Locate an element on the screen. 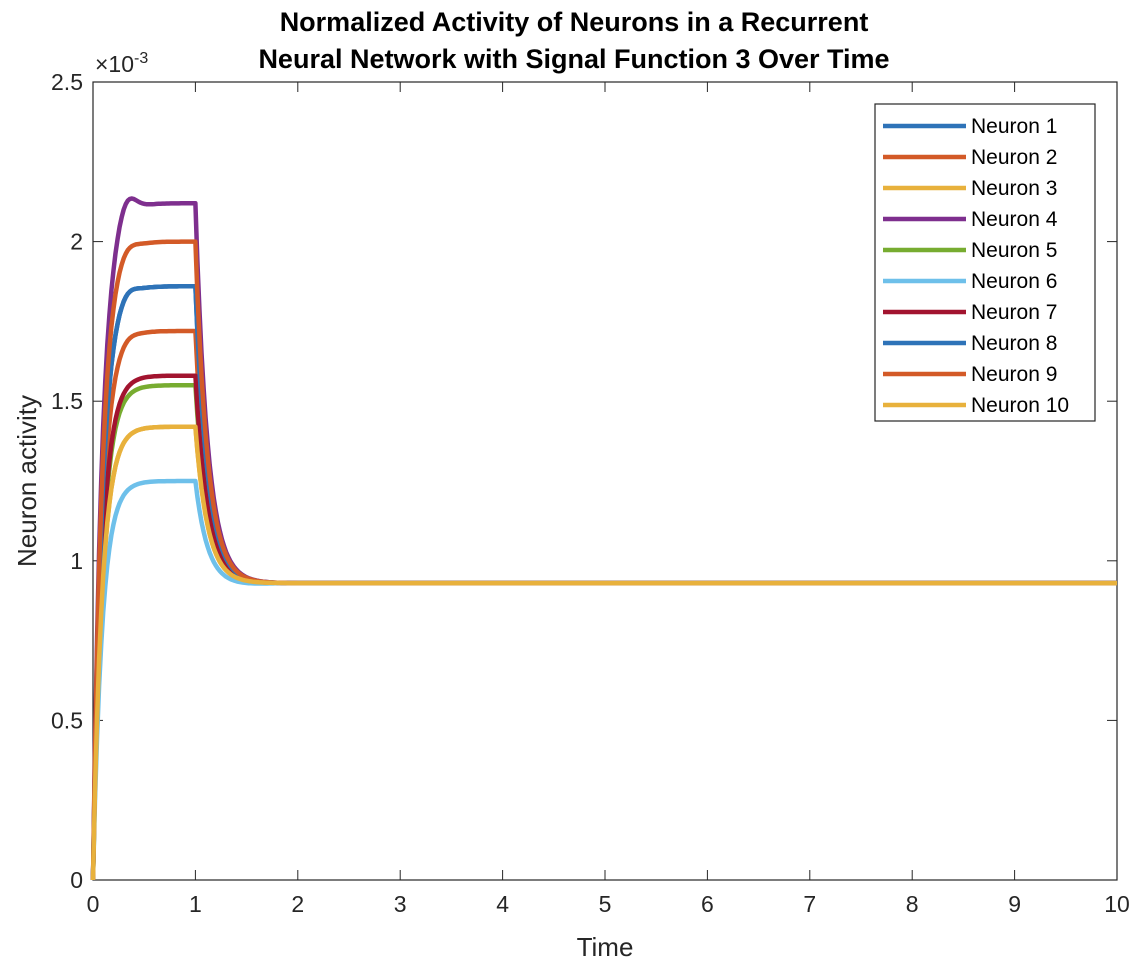 The height and width of the screenshot is (966, 1148). legend-label-neuron-1: Neuron 1 is located at coordinates (1014, 126).